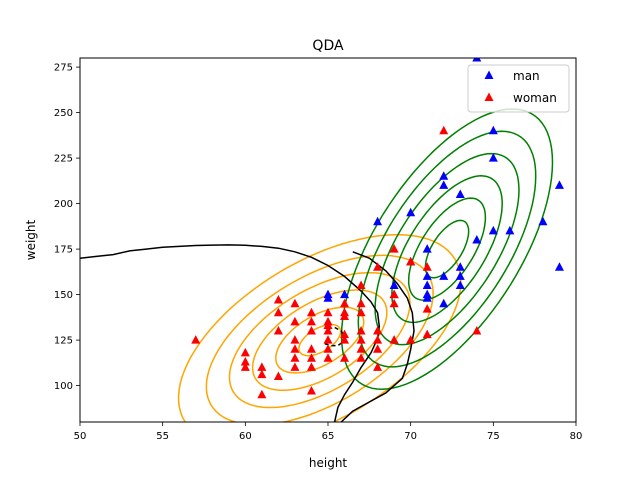  Describe the element at coordinates (489, 74) in the screenshot. I see `legend-marker-man` at that location.